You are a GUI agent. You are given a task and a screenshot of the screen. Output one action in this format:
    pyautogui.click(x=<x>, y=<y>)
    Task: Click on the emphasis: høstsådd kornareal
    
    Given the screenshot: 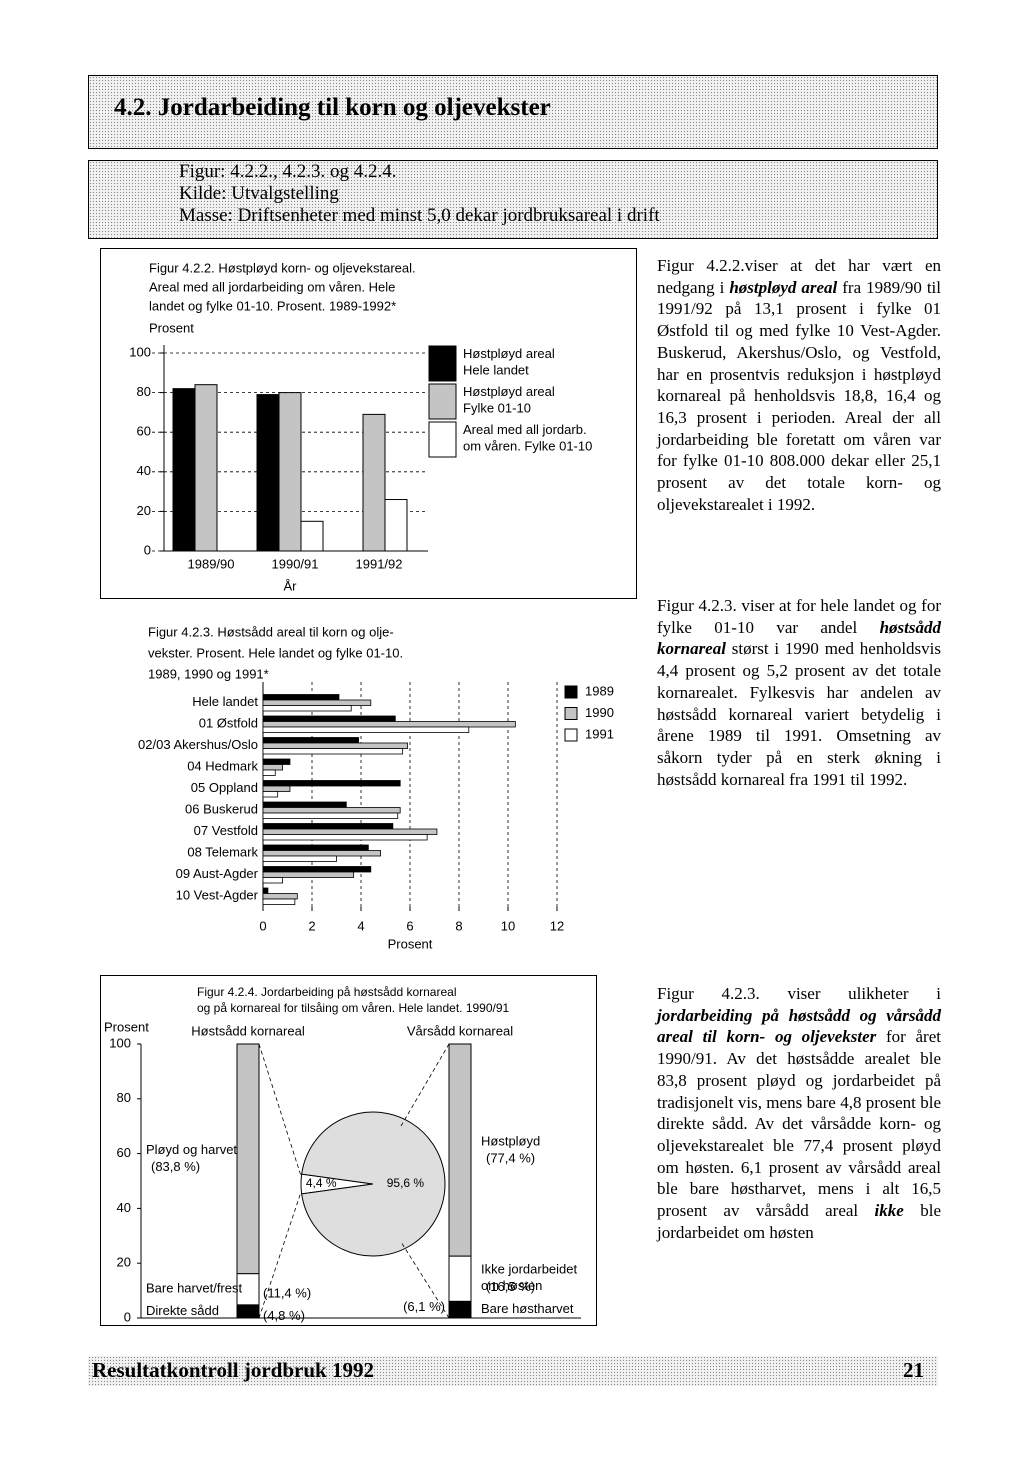 What is the action you would take?
    pyautogui.click(x=799, y=638)
    